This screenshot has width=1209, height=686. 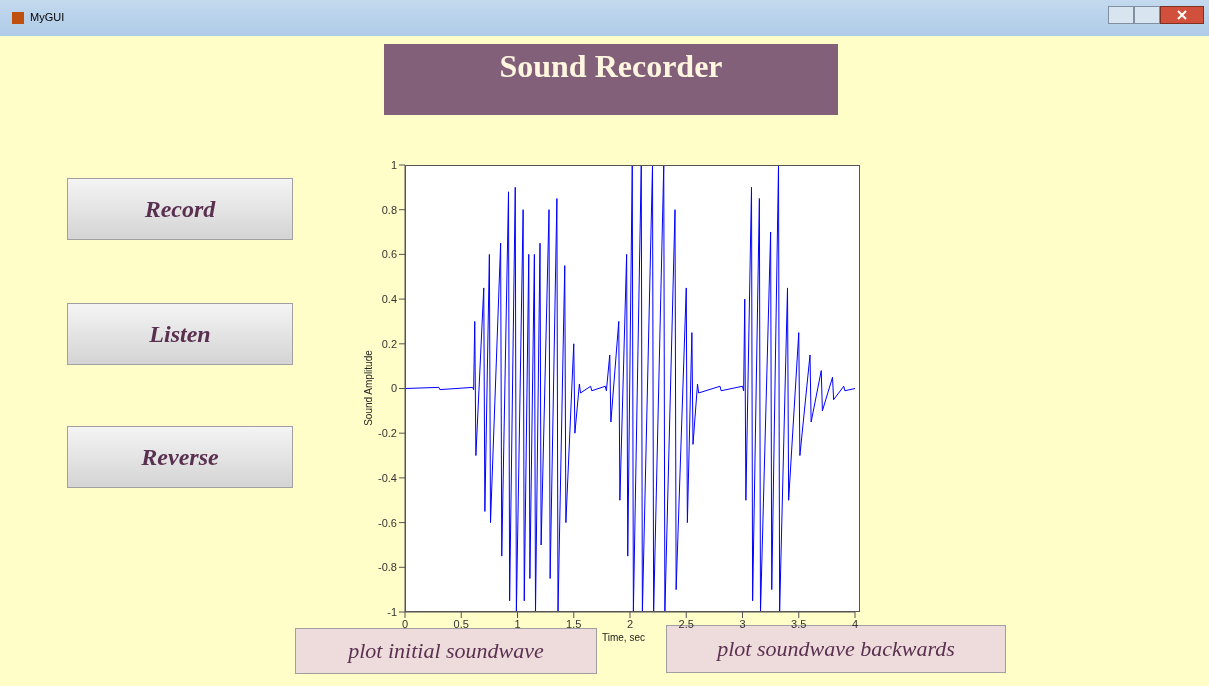 I want to click on x-tick-label: 2, so click(x=630, y=623).